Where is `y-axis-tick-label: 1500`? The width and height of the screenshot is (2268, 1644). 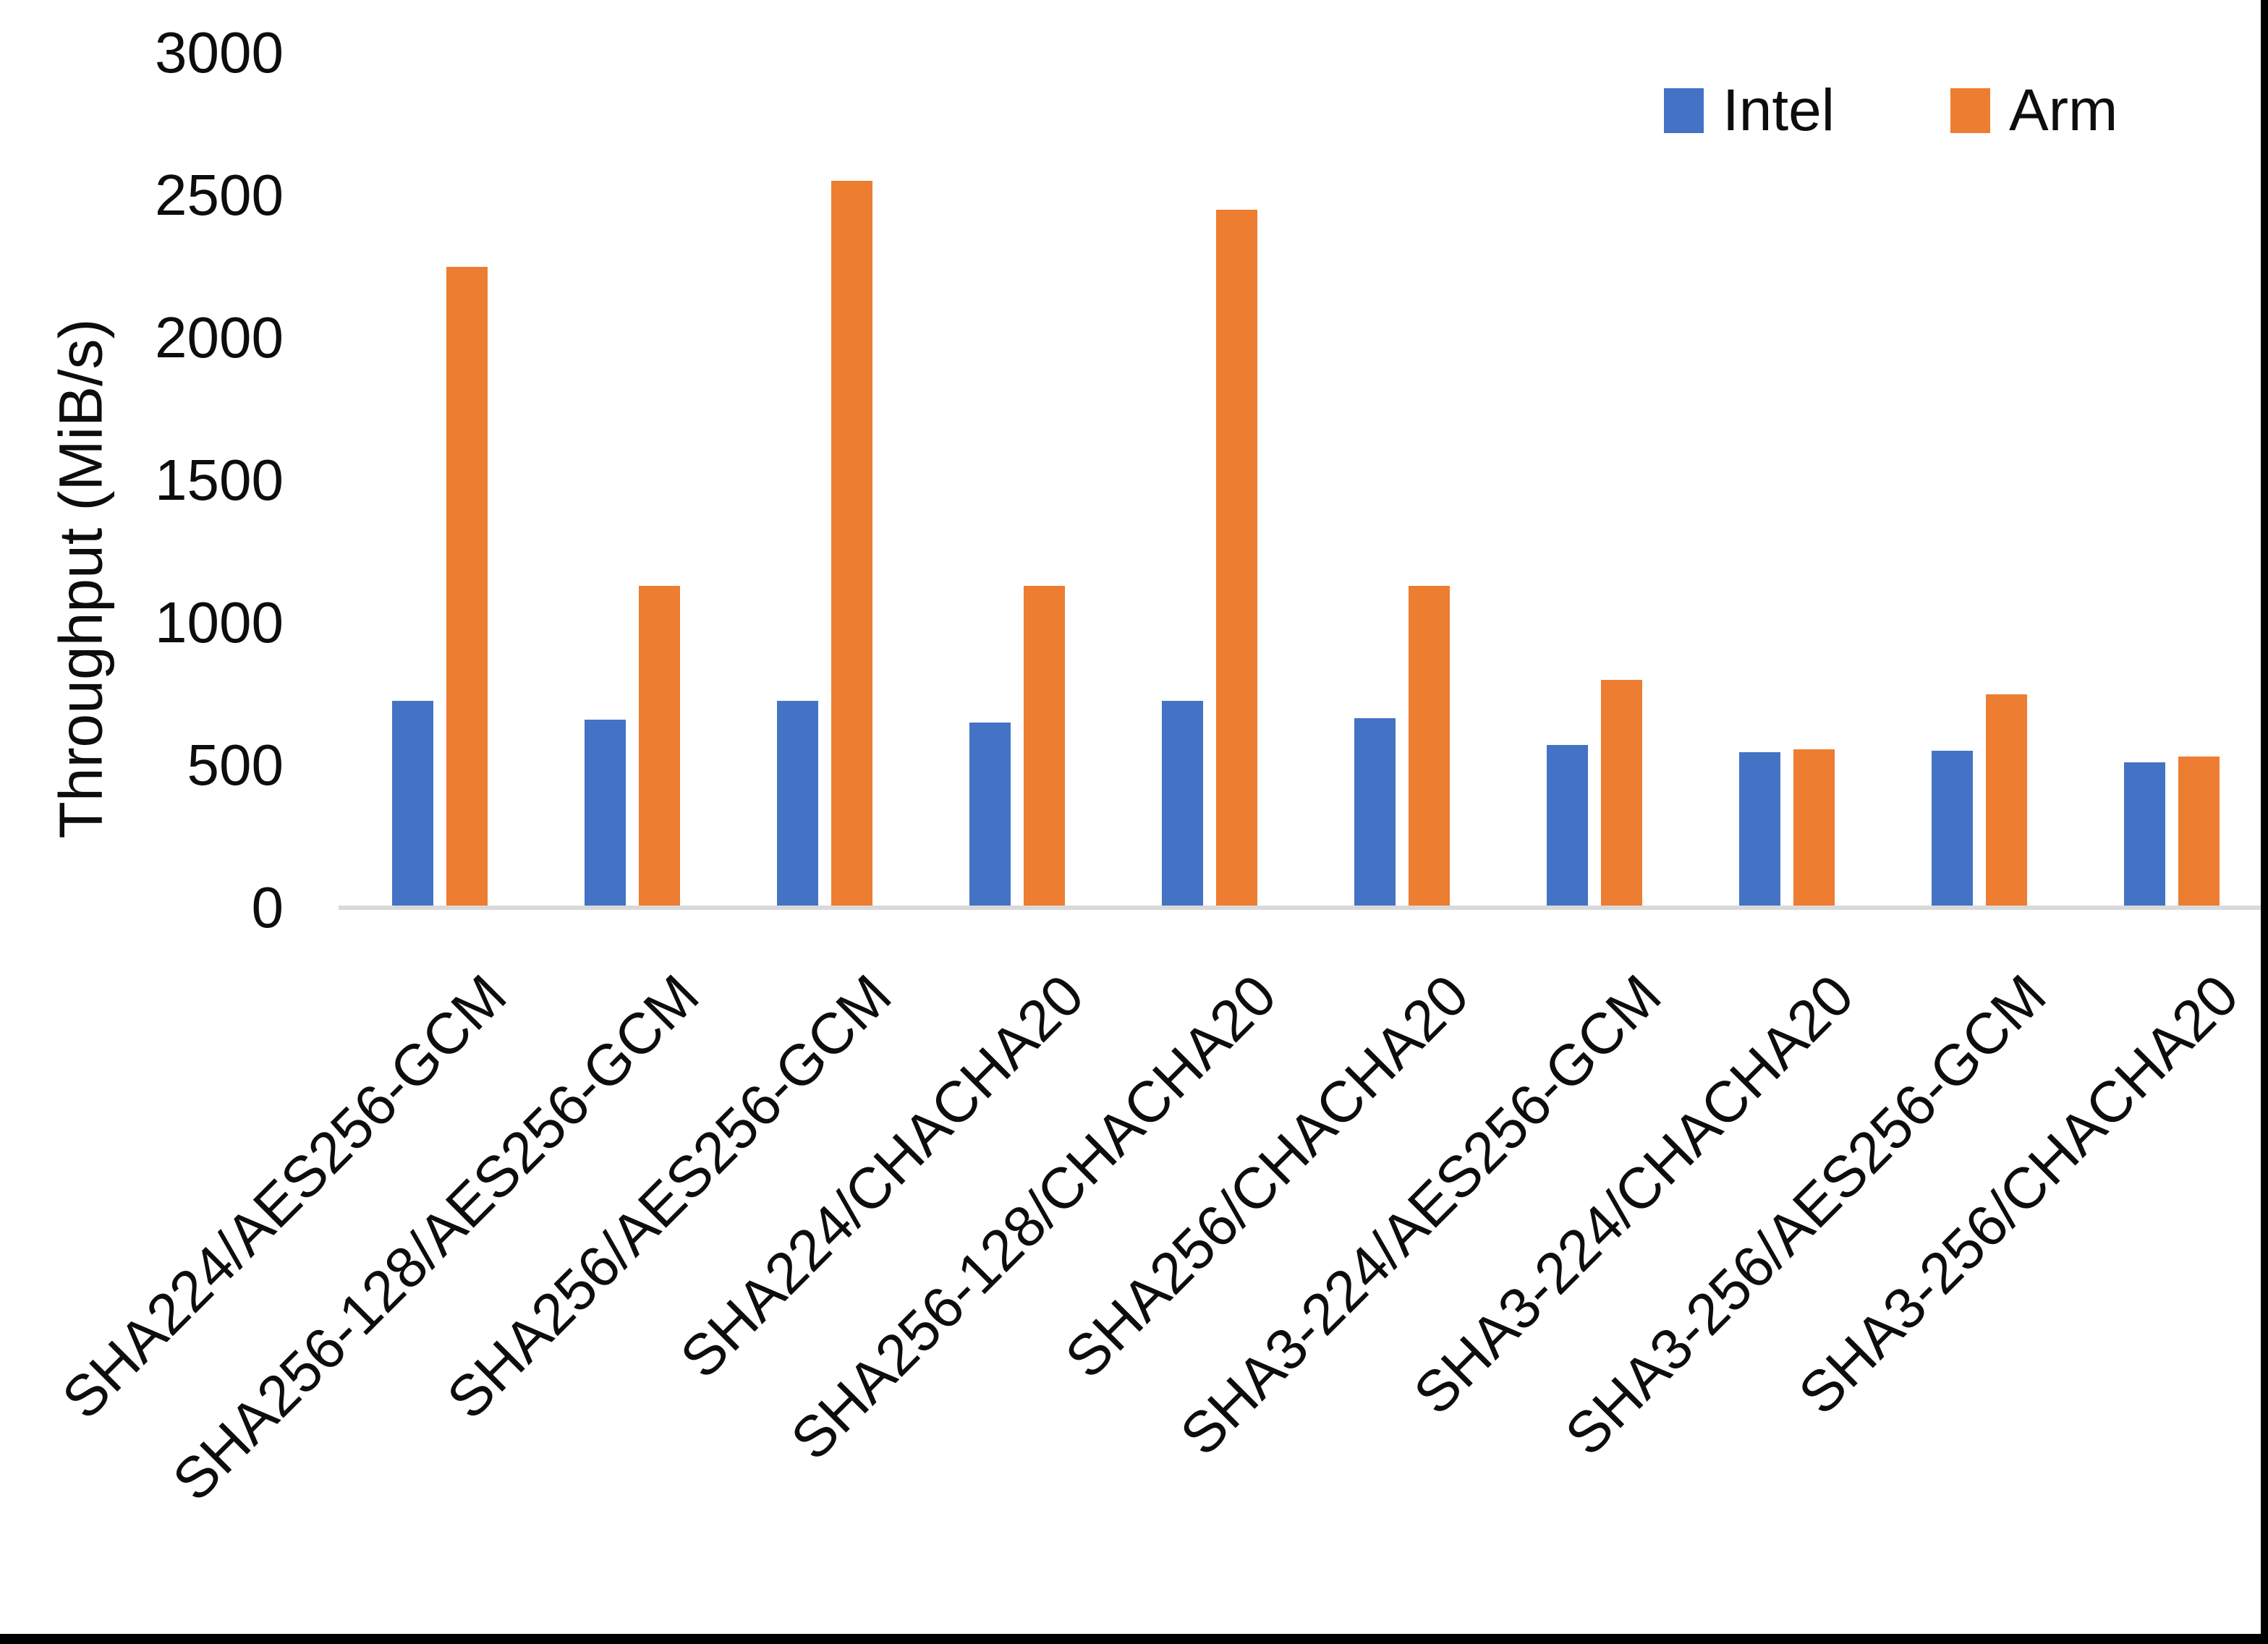
y-axis-tick-label: 1500 is located at coordinates (219, 480).